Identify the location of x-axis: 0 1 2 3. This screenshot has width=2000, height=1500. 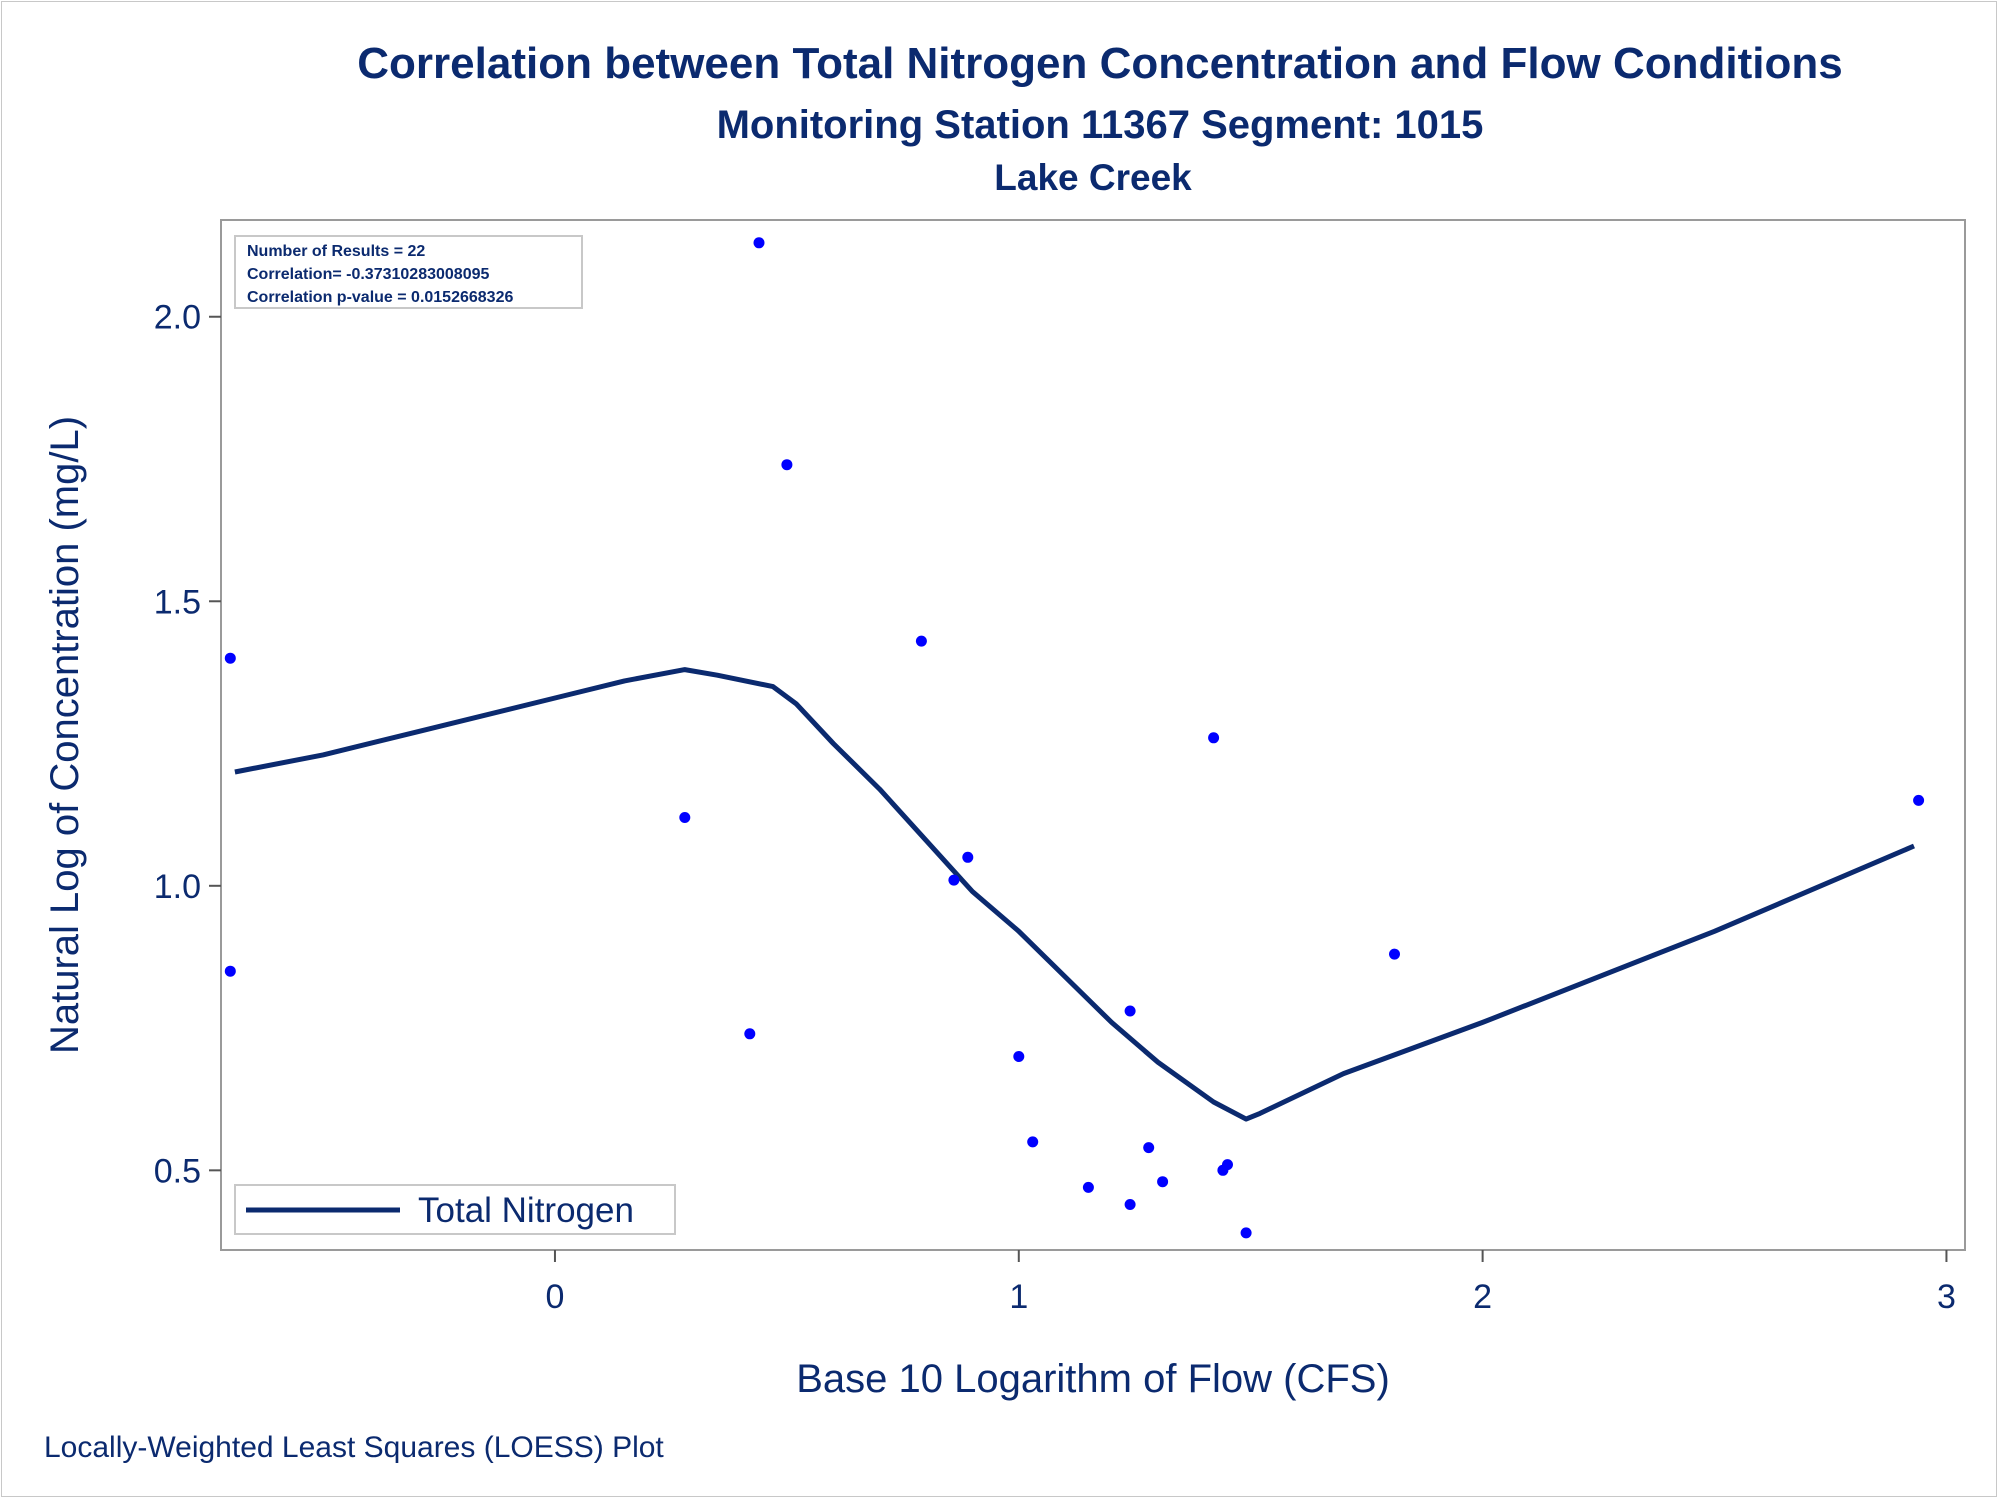
(1250, 1283).